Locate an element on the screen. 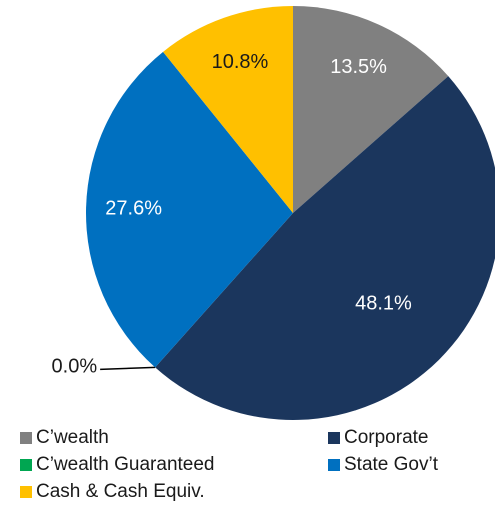 The image size is (495, 513). legend-label: C’wealth Guaranteed is located at coordinates (125, 464).